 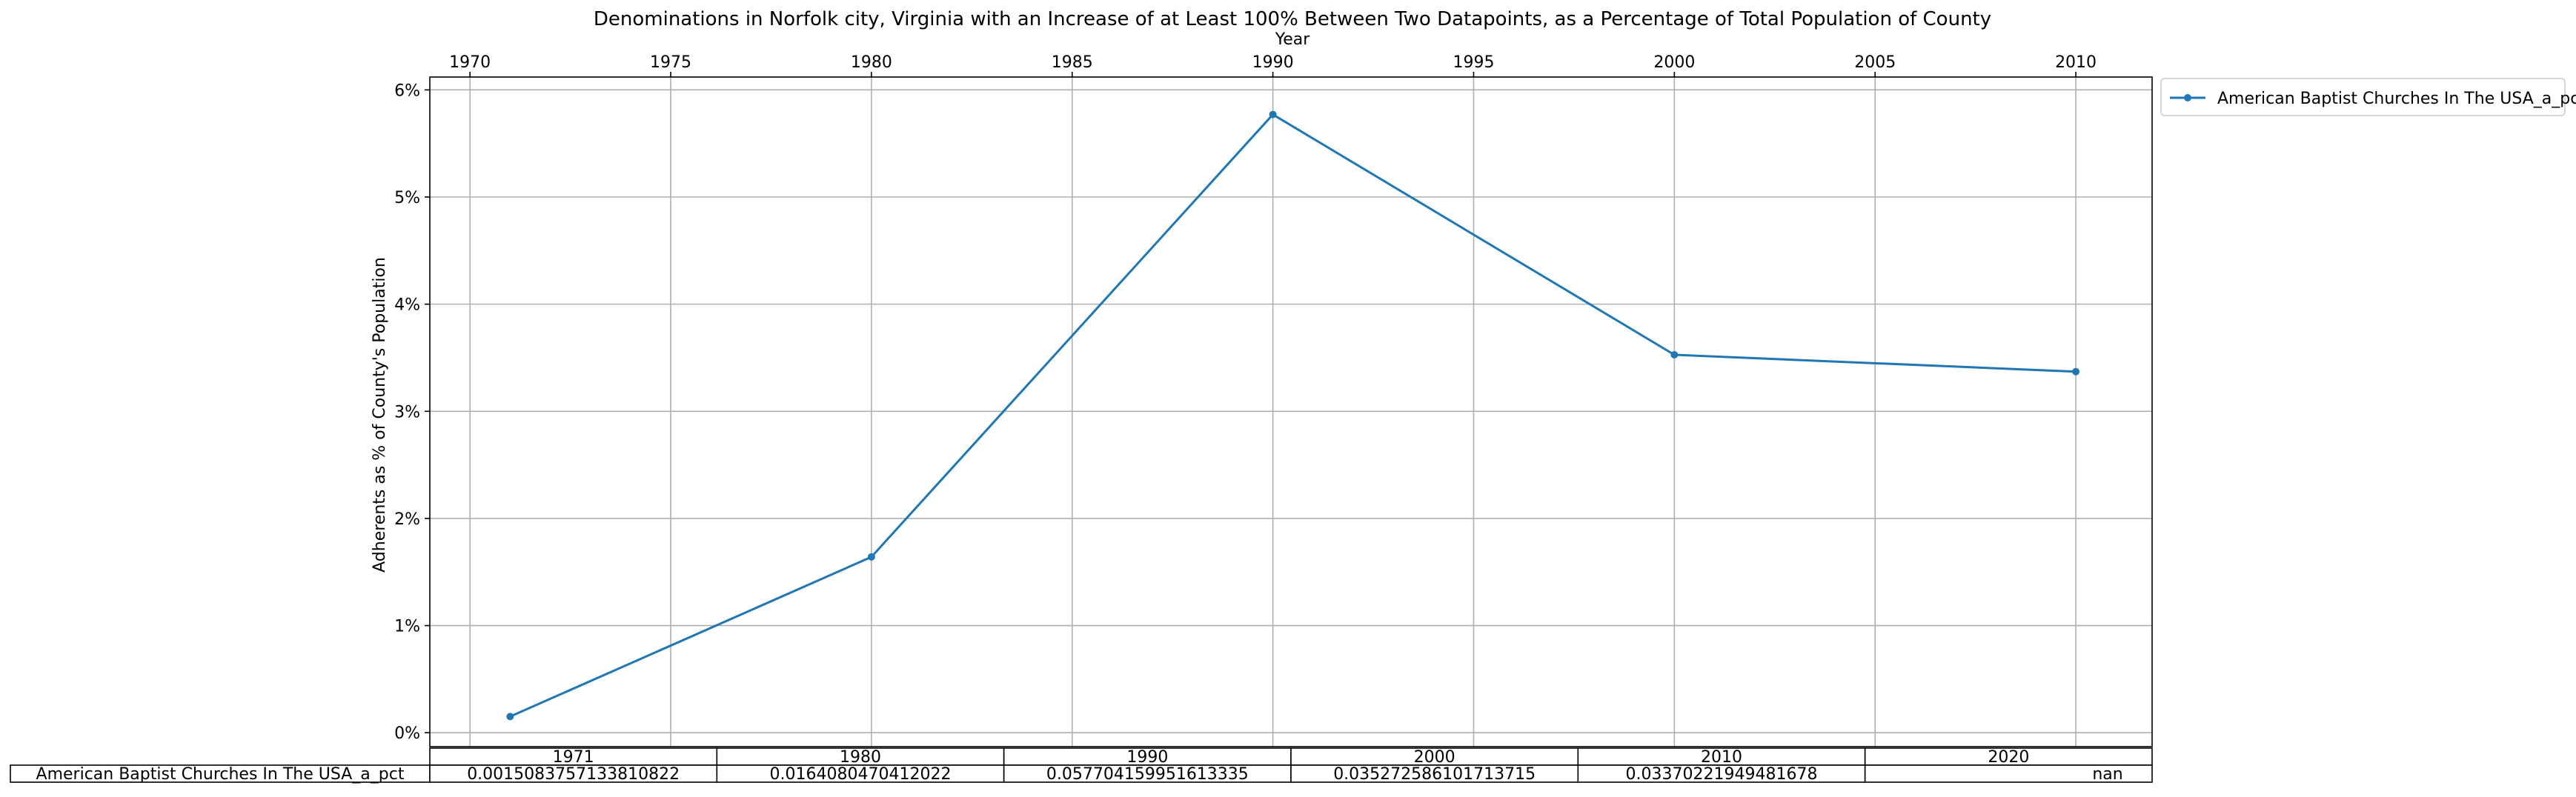 I want to click on y-axis-label: Adherents as % of County's Population, so click(x=380, y=415).